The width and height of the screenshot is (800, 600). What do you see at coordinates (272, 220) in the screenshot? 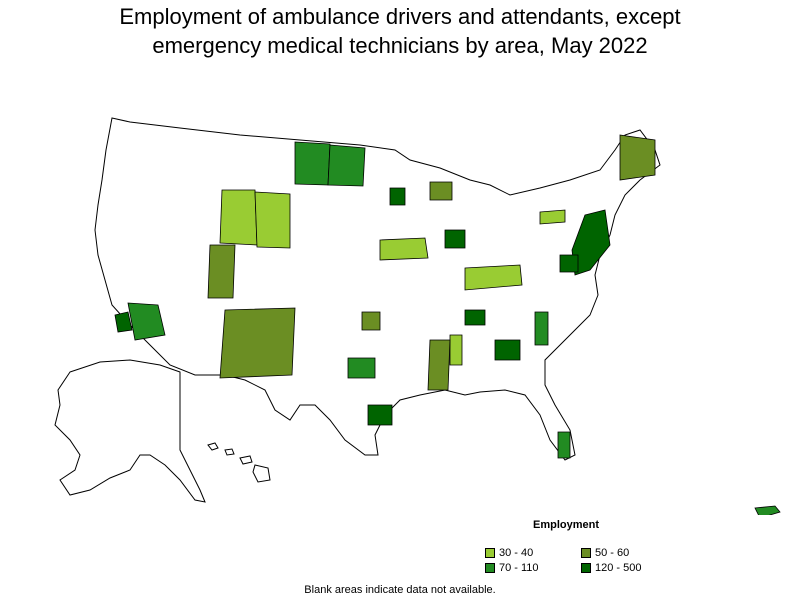
I see `area-wyoming-east` at bounding box center [272, 220].